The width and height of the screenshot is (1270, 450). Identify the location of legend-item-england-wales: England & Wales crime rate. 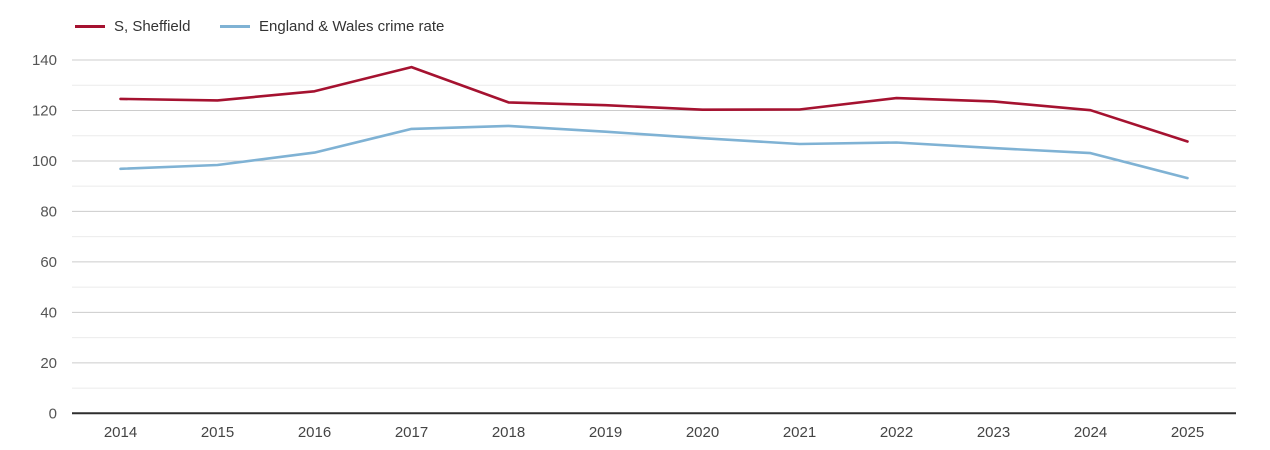
(332, 26).